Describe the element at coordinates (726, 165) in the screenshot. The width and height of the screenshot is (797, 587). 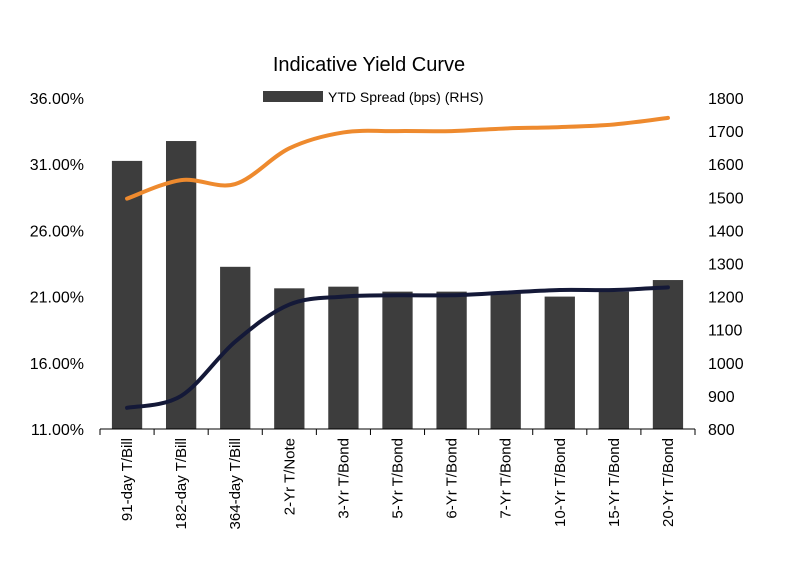
I see `right-tick-label: 1600` at that location.